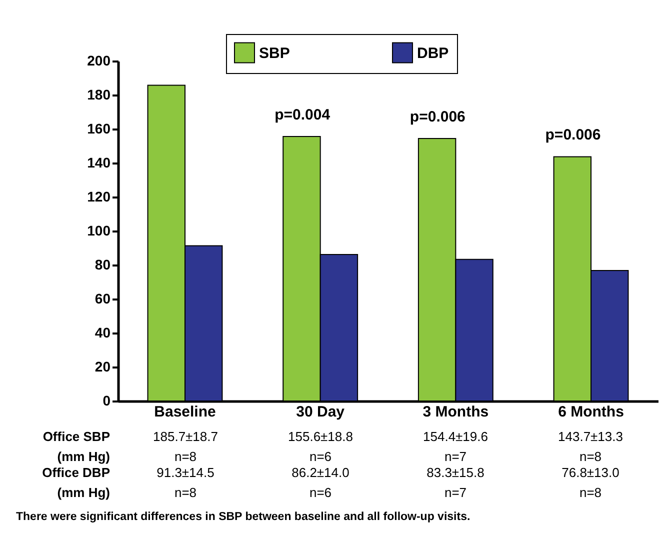 This screenshot has height=534, width=662. Describe the element at coordinates (99, 196) in the screenshot. I see `y-tick-label: 120` at that location.